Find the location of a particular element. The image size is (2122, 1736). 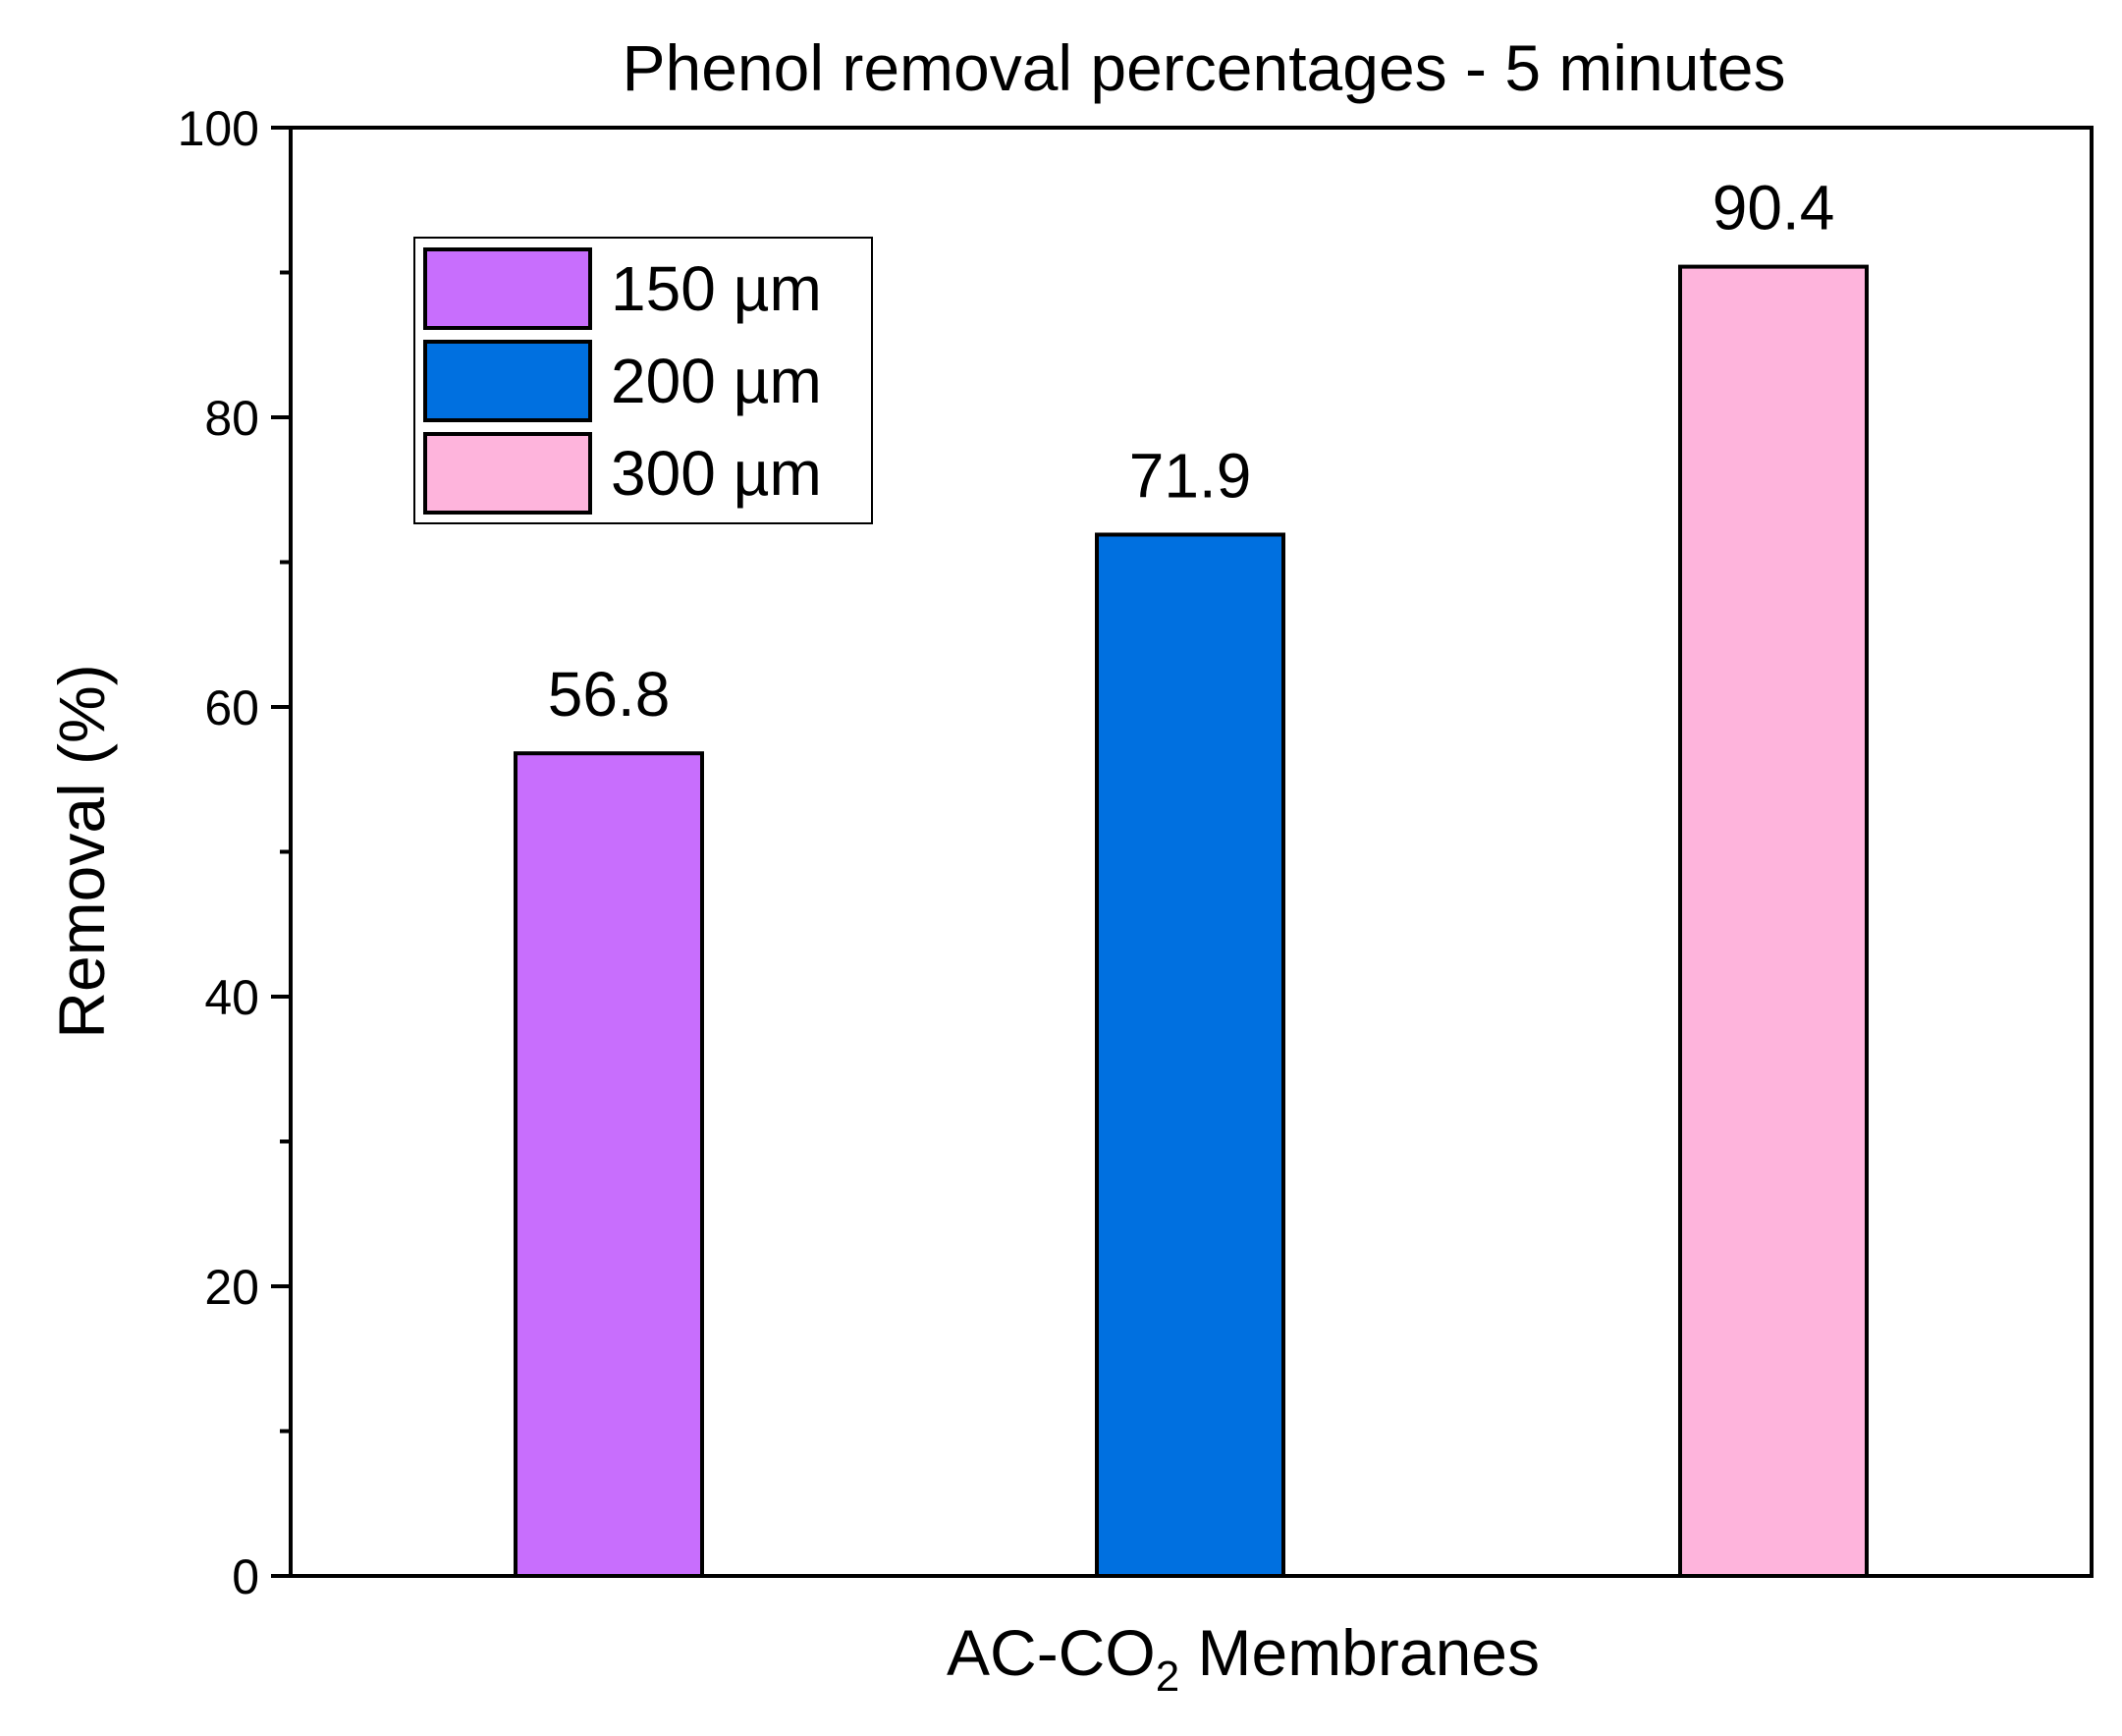

y-tick-label: 20 is located at coordinates (231, 1287).